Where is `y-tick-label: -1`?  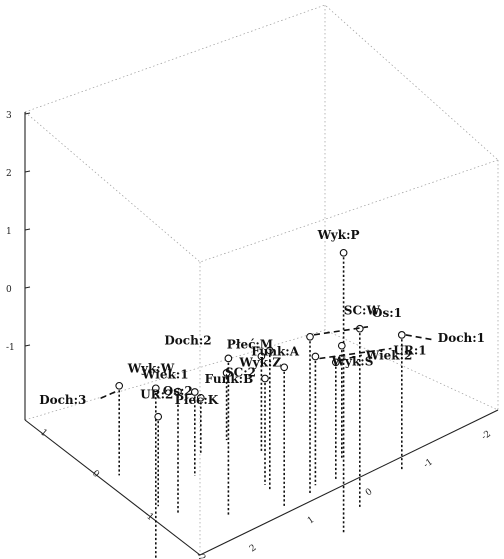 y-tick-label: -1 is located at coordinates (428, 463).